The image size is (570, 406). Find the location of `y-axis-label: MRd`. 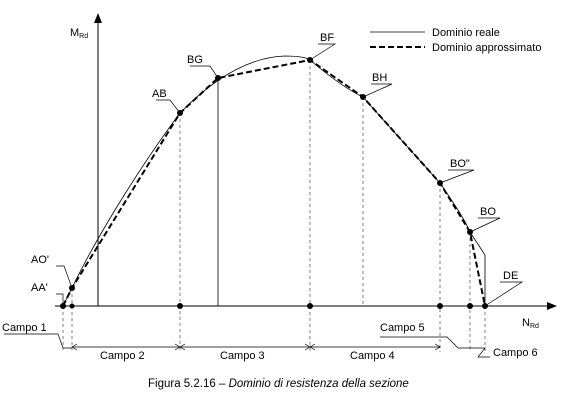

y-axis-label: MRd is located at coordinates (79, 33).